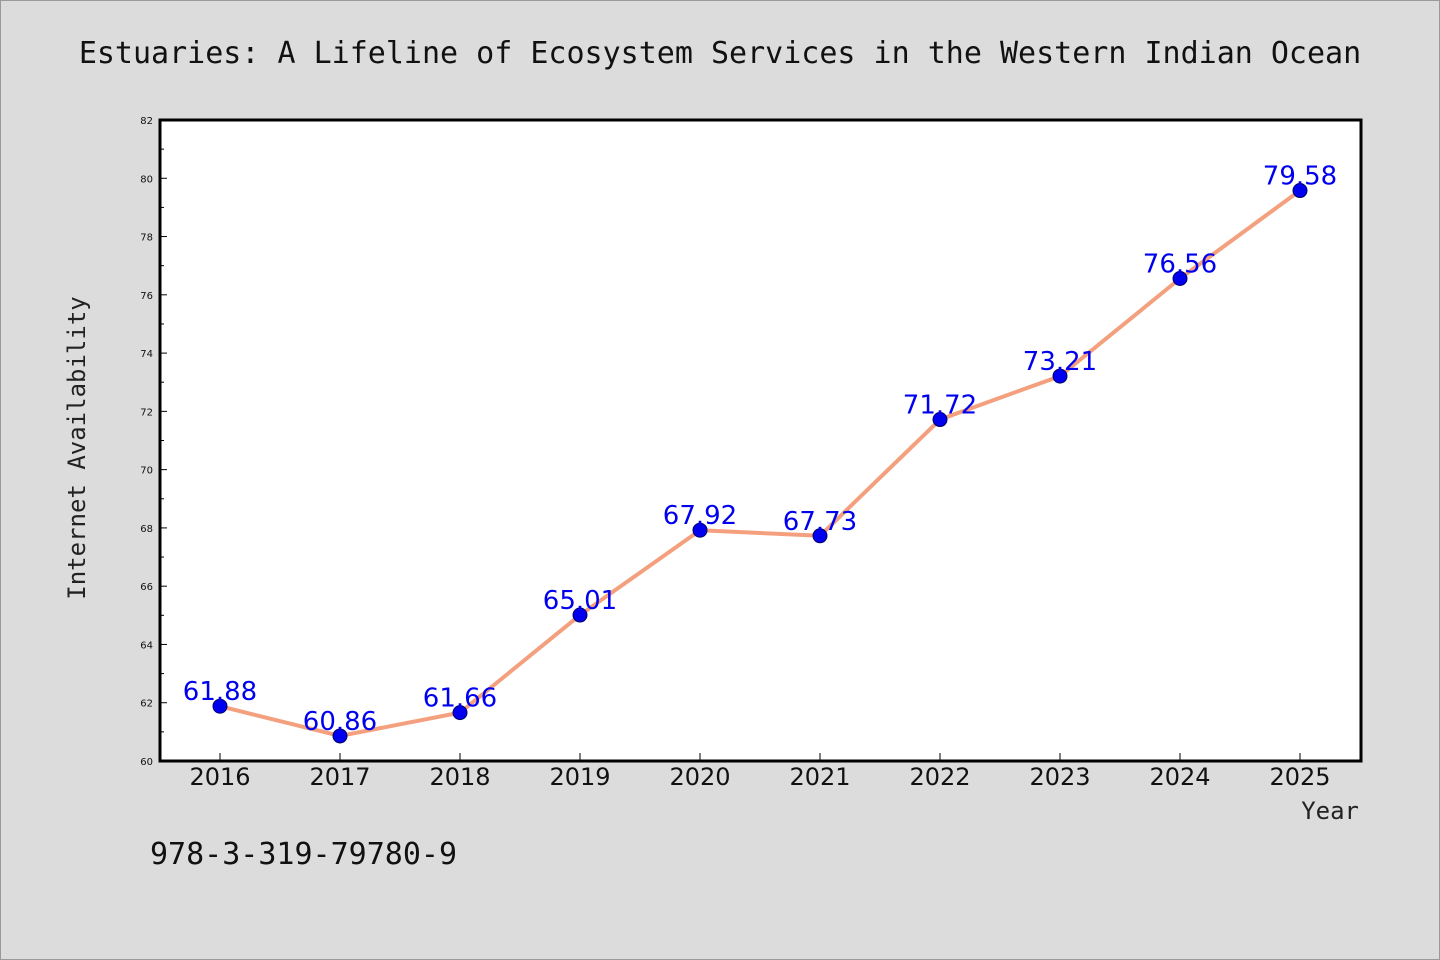 This screenshot has height=960, width=1440. I want to click on data-label: 60.86, so click(340, 722).